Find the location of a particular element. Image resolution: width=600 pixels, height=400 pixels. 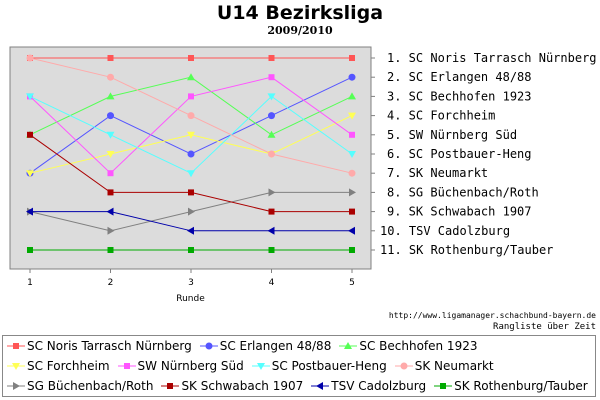

rank-label: 11. SK Rothenburg/Tauber is located at coordinates (466, 250).